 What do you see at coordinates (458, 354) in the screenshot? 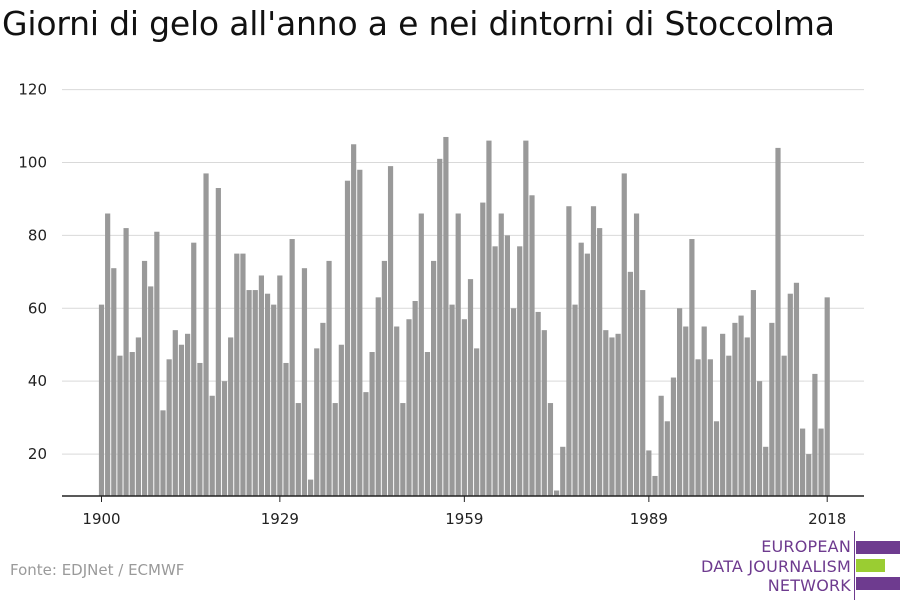
I see `bar-1958` at bounding box center [458, 354].